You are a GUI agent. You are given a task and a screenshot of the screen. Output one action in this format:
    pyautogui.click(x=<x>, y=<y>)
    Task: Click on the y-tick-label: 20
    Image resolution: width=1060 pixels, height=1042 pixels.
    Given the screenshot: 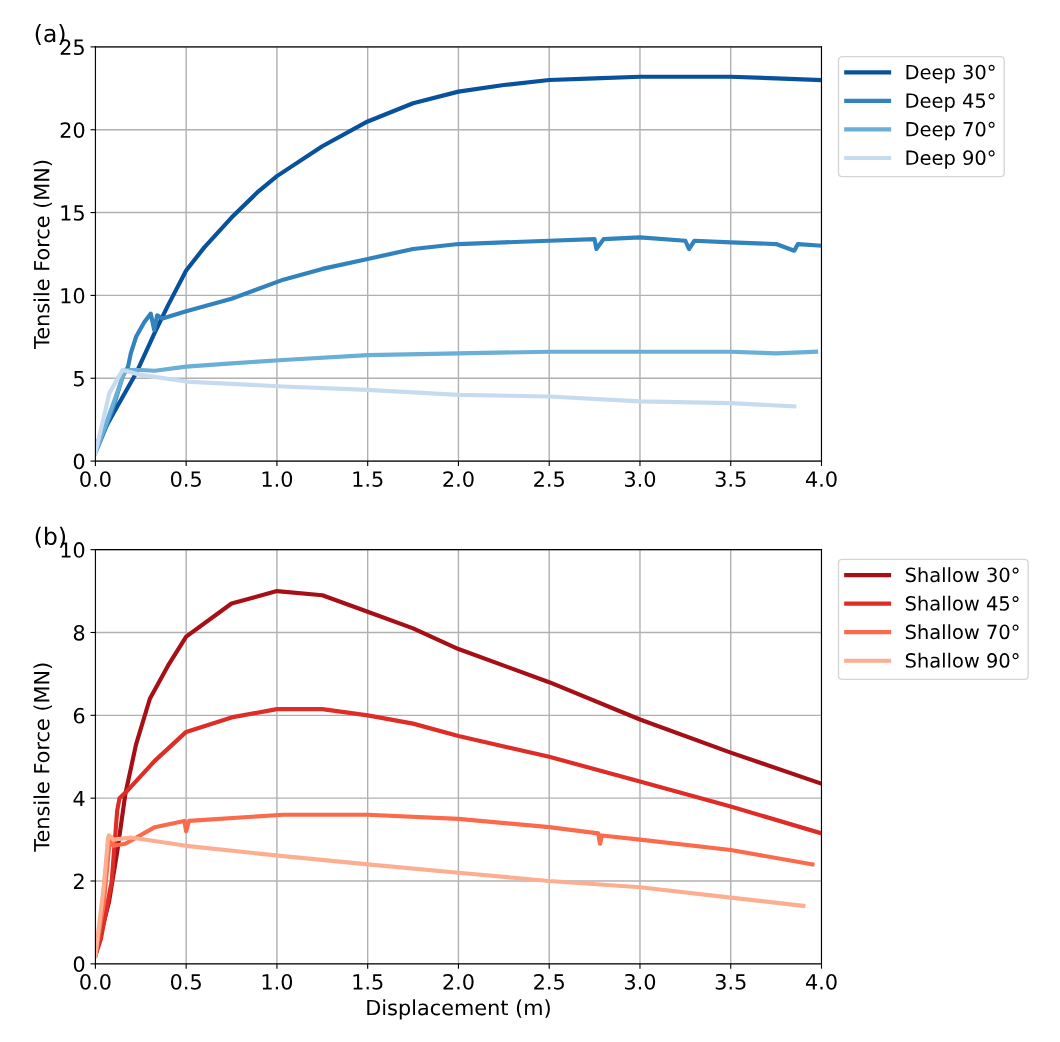 What is the action you would take?
    pyautogui.click(x=72, y=130)
    